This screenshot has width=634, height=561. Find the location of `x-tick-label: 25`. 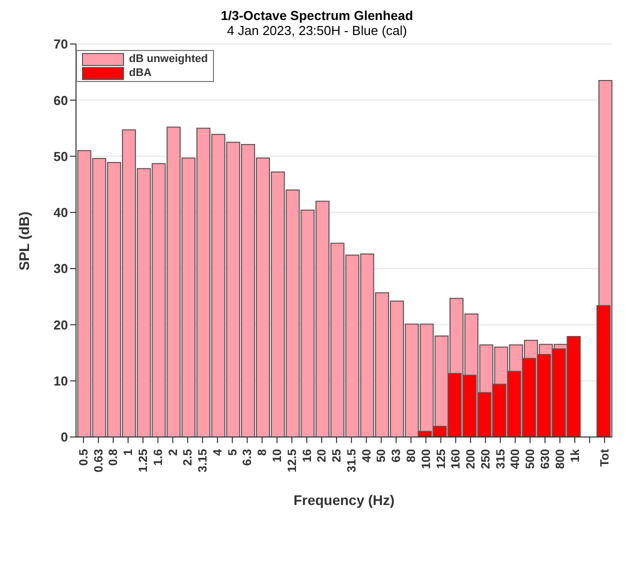

x-tick-label: 25 is located at coordinates (337, 455).